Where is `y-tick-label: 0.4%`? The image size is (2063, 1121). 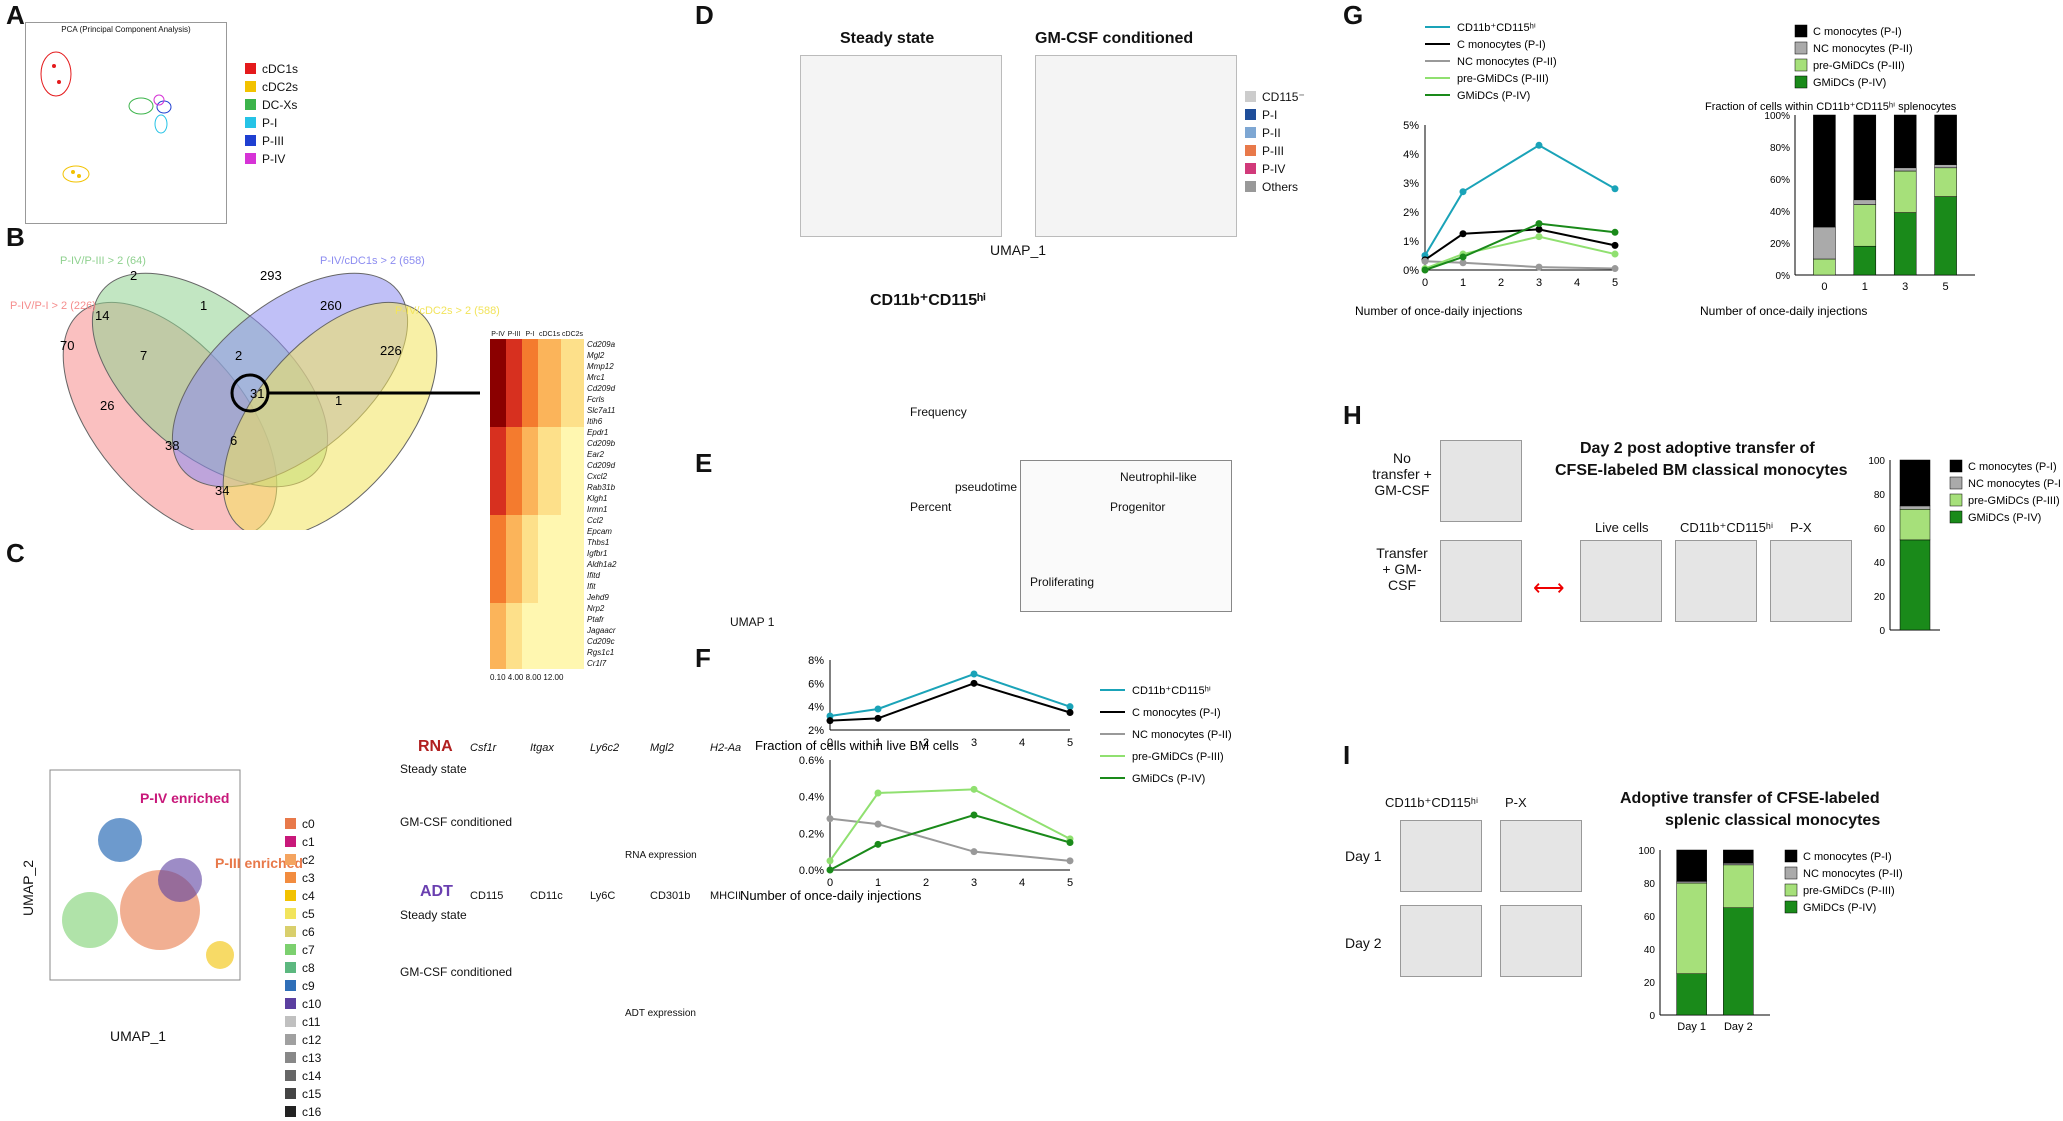
y-tick-label: 0.4% is located at coordinates (811, 798).